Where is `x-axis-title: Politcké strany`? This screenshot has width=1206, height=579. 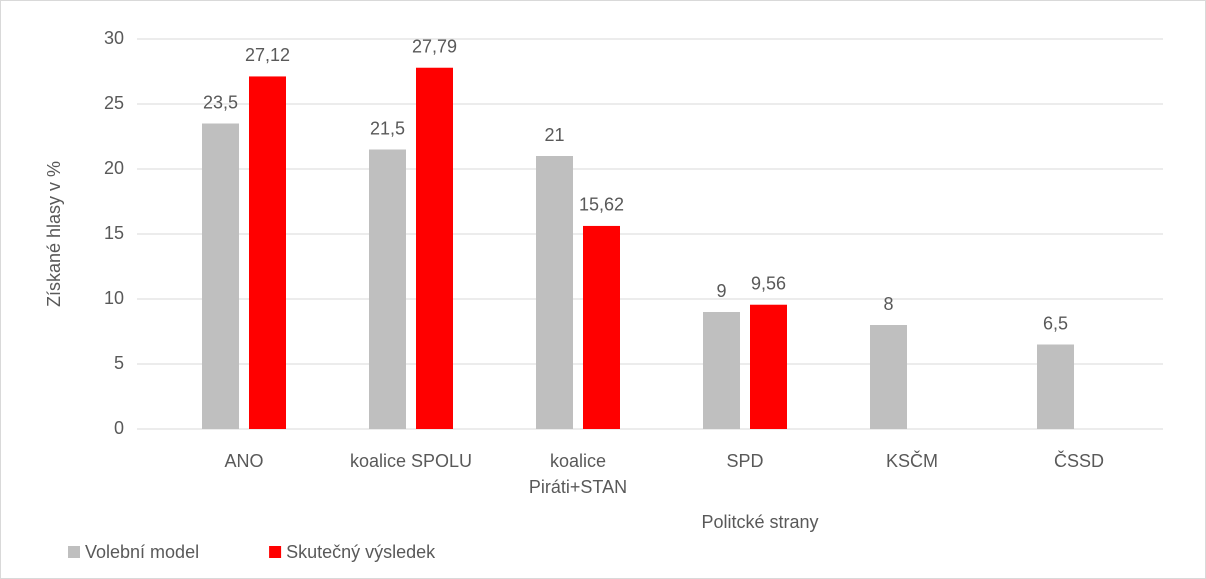
x-axis-title: Politcké strany is located at coordinates (759, 522).